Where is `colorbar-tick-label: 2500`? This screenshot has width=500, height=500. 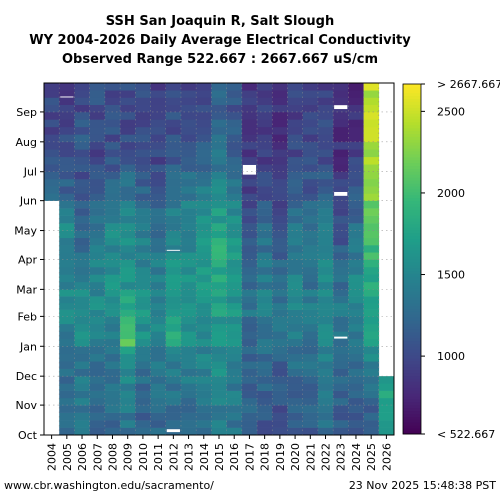
colorbar-tick-label: 2500 is located at coordinates (451, 111).